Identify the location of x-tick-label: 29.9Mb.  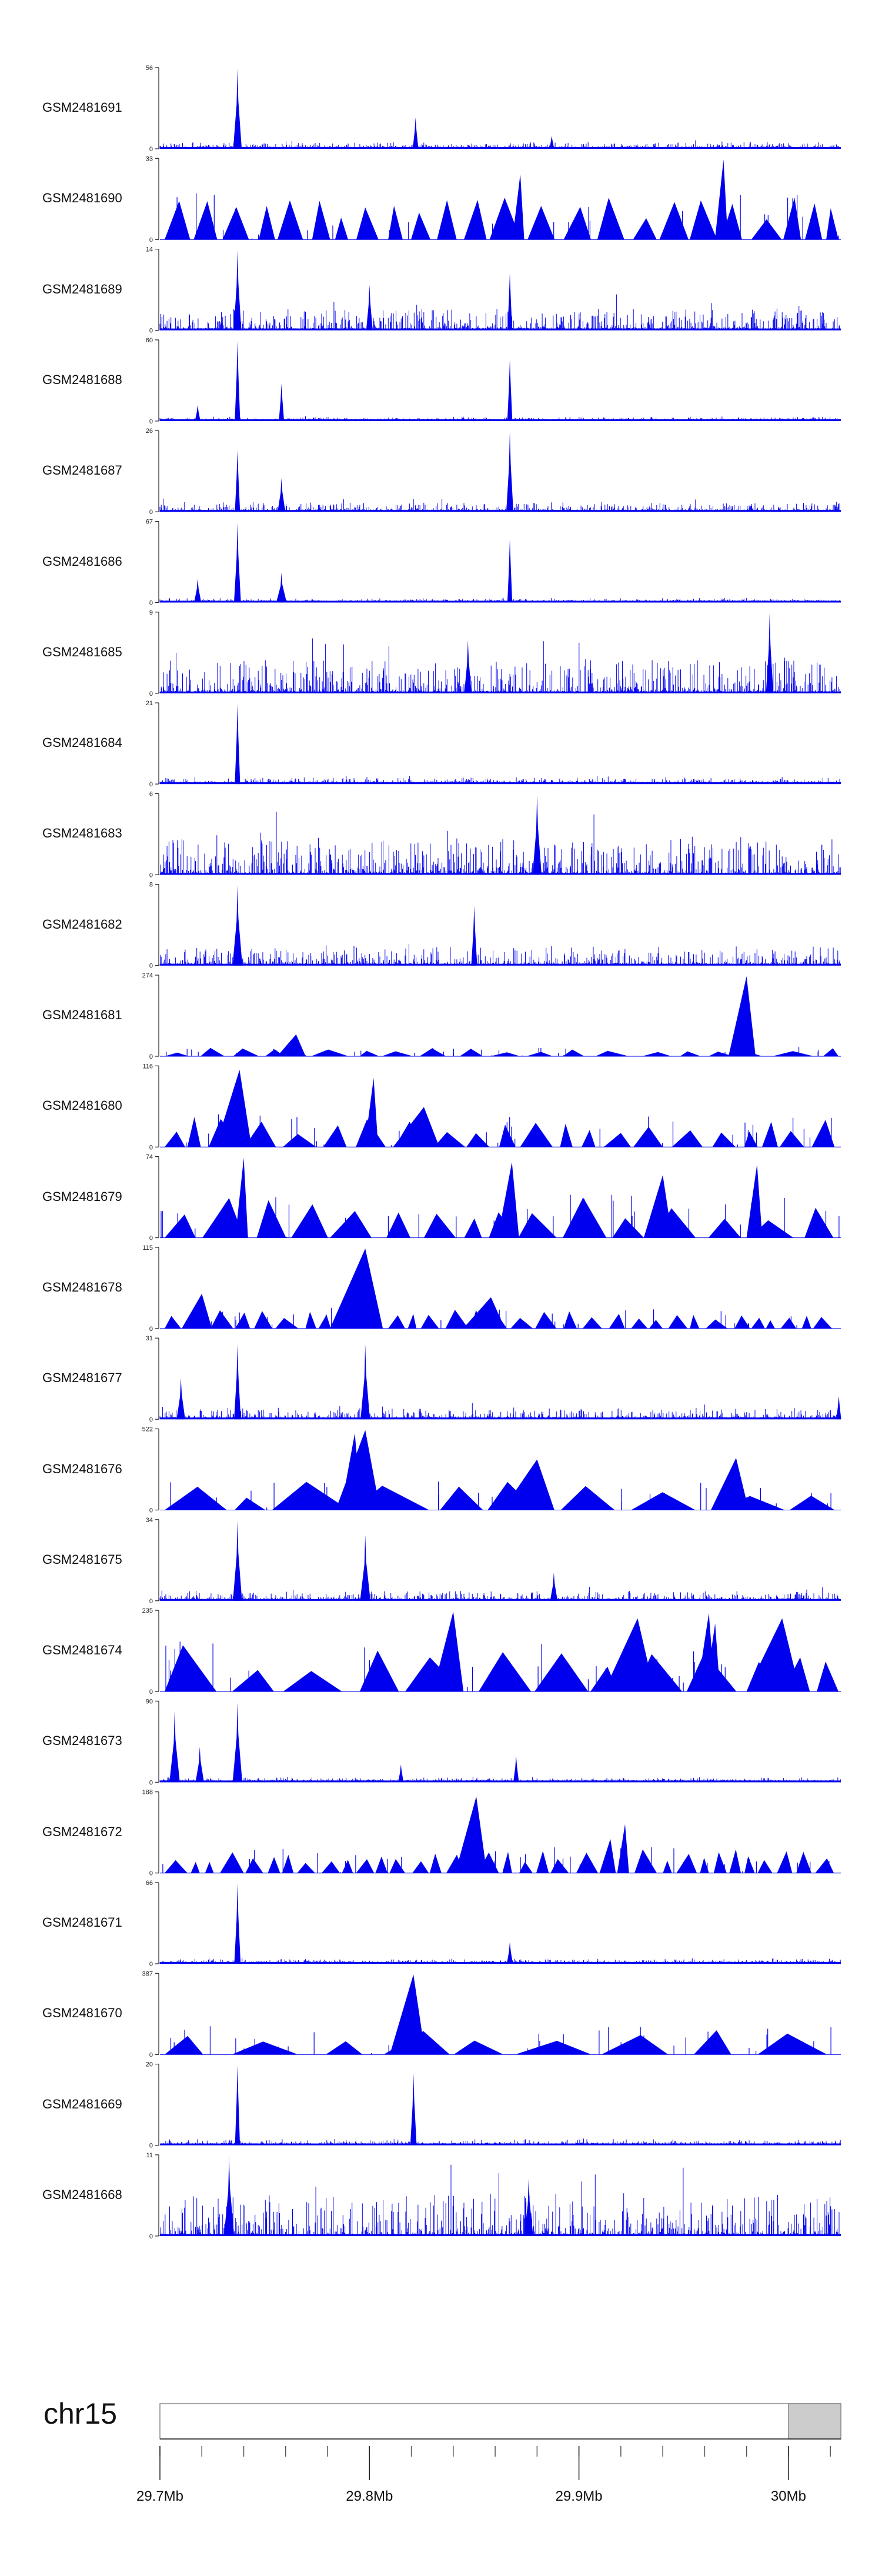
(579, 2496).